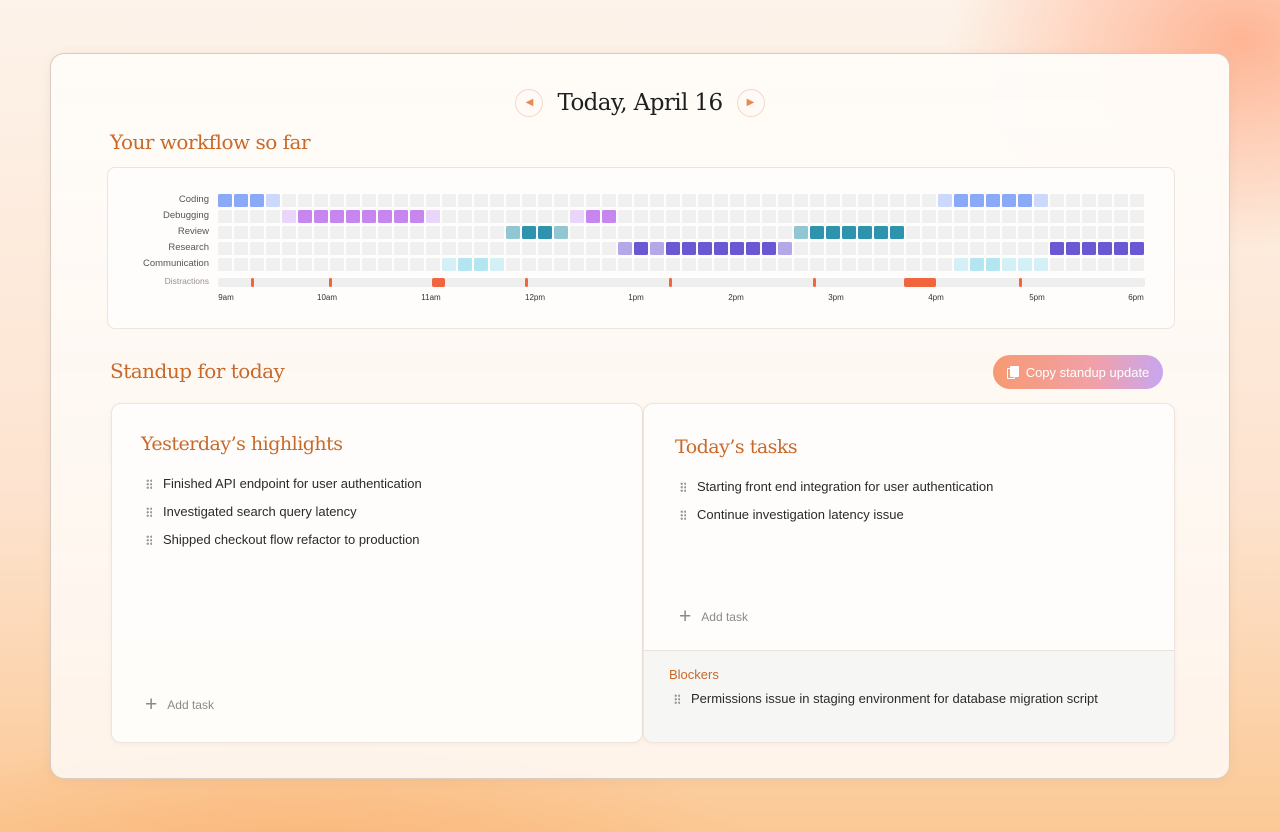  Describe the element at coordinates (681, 282) in the screenshot. I see `distractions-track` at that location.